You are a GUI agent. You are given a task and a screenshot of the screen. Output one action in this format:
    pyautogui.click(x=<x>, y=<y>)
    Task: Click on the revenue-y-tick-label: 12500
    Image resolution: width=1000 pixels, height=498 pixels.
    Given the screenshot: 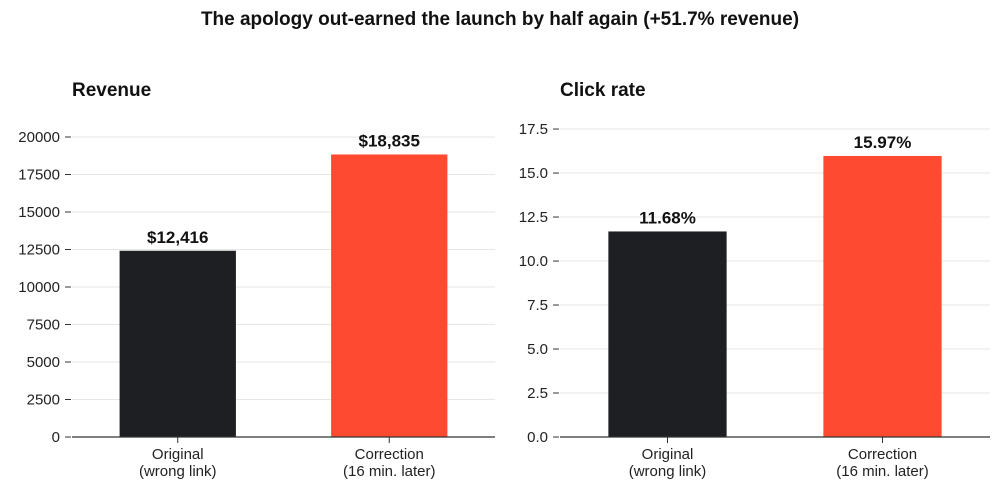 What is the action you would take?
    pyautogui.click(x=39, y=250)
    